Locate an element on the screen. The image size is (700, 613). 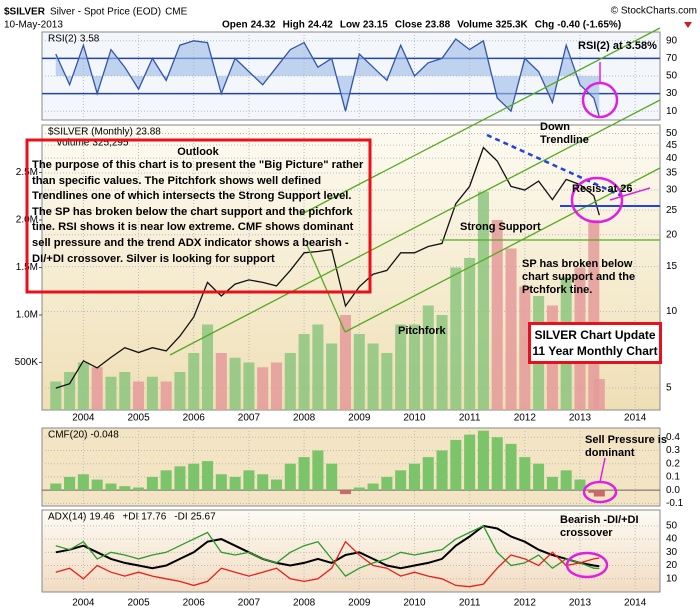
y-tick-label: 5 is located at coordinates (669, 388).